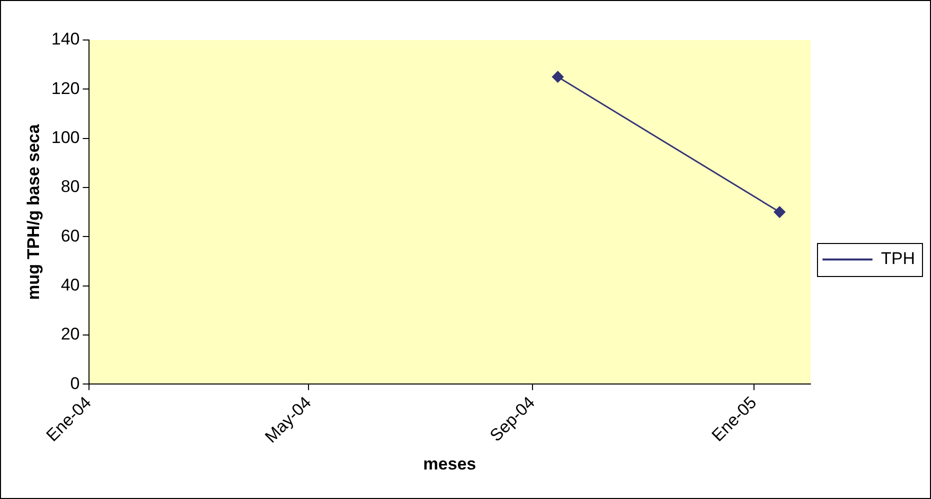  What do you see at coordinates (65, 39) in the screenshot?
I see `y-tick-label: 140` at bounding box center [65, 39].